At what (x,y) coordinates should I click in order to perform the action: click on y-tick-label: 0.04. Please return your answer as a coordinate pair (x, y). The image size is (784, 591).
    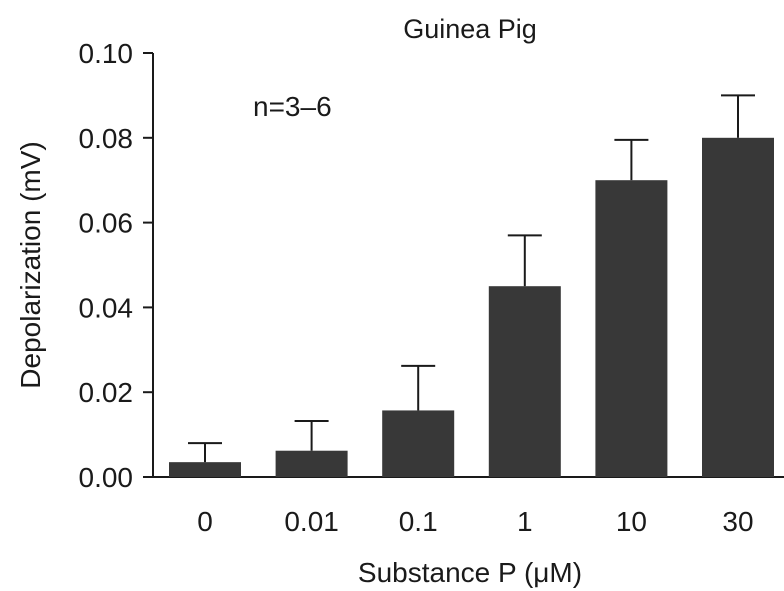
    Looking at the image, I should click on (106, 307).